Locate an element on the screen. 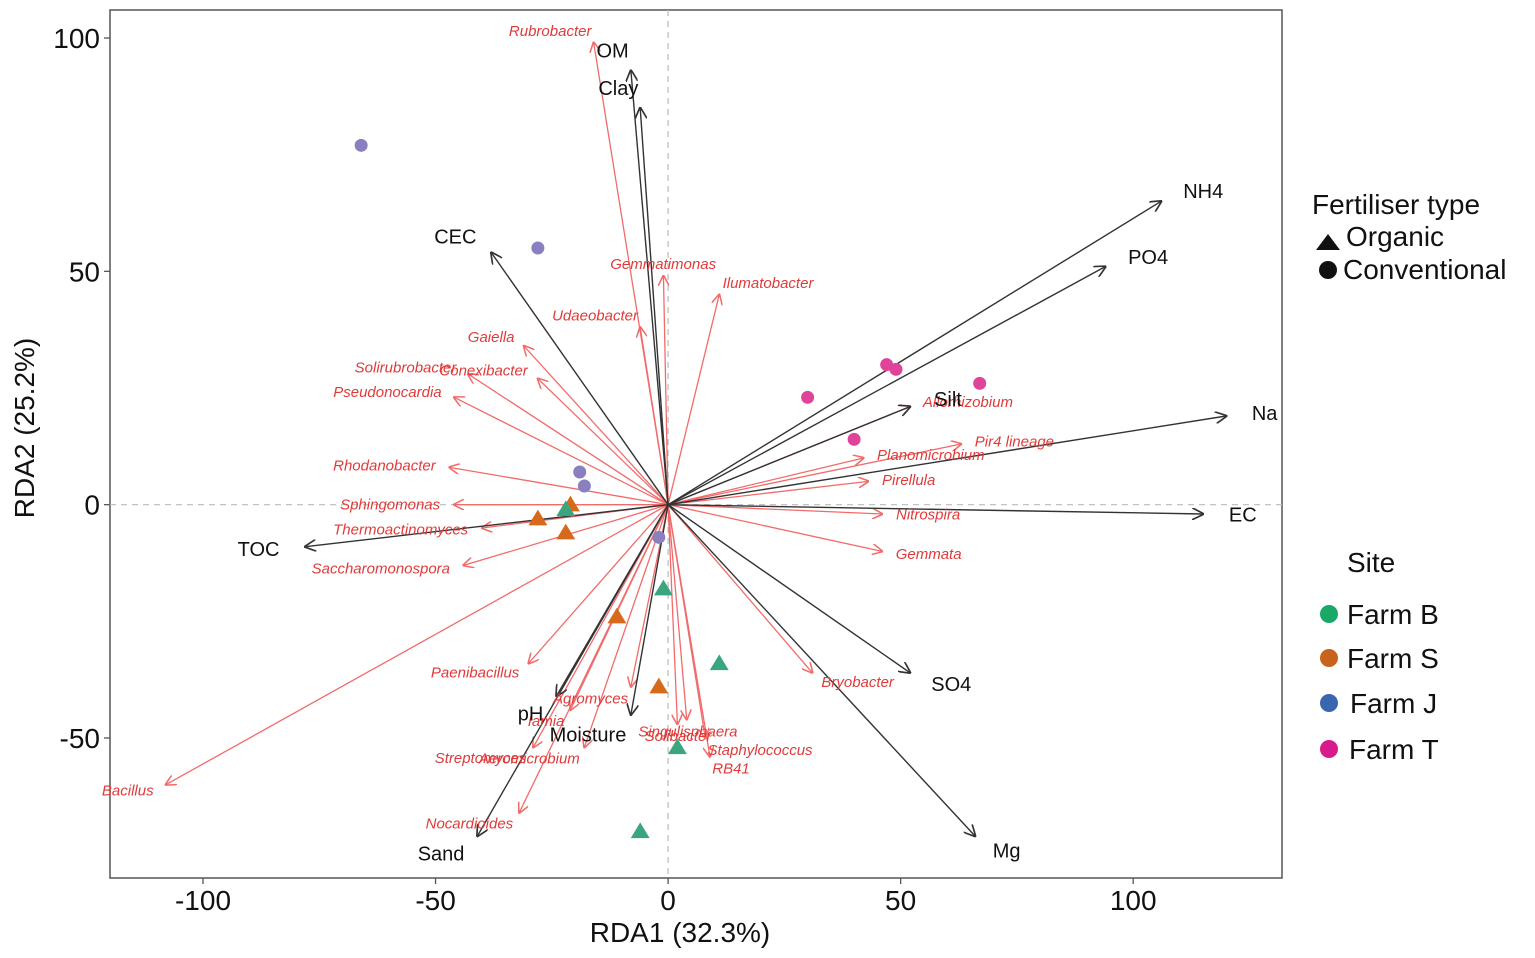  env-label-so4: SO4 is located at coordinates (951, 685).